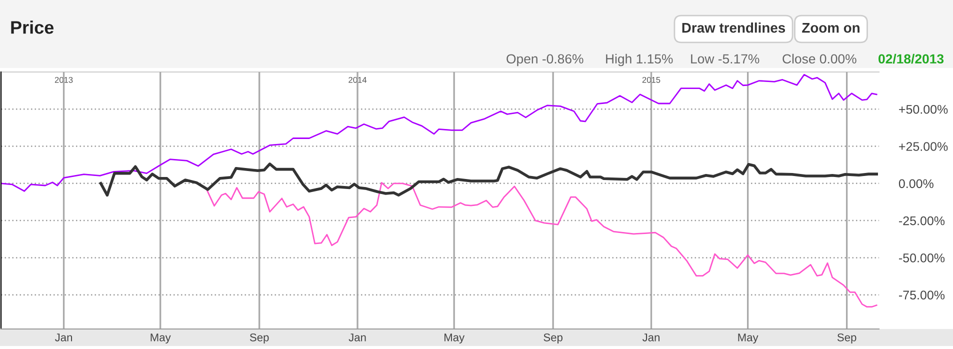 The height and width of the screenshot is (349, 953). Describe the element at coordinates (922, 295) in the screenshot. I see `y-tick-label: -75.00%` at that location.